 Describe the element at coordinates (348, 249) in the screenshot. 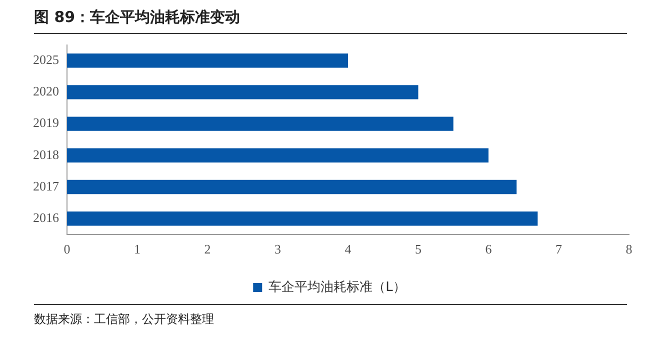

I see `x-tick-label: 4` at that location.